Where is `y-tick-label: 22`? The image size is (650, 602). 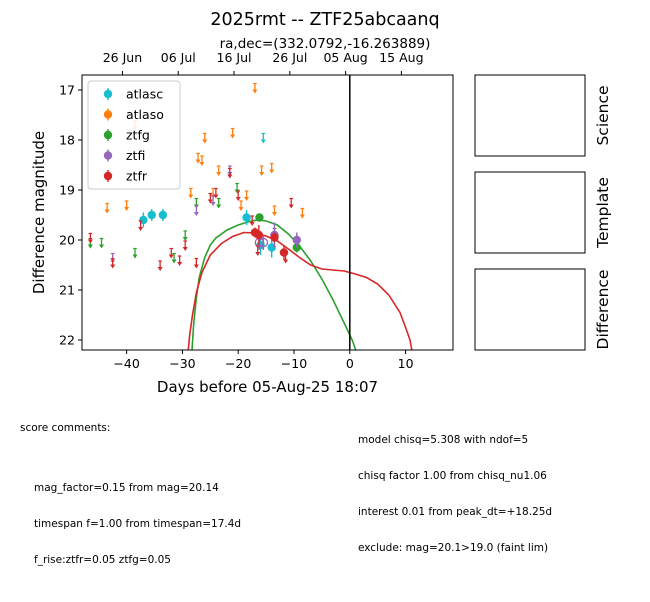 y-tick-label: 22 is located at coordinates (67, 340).